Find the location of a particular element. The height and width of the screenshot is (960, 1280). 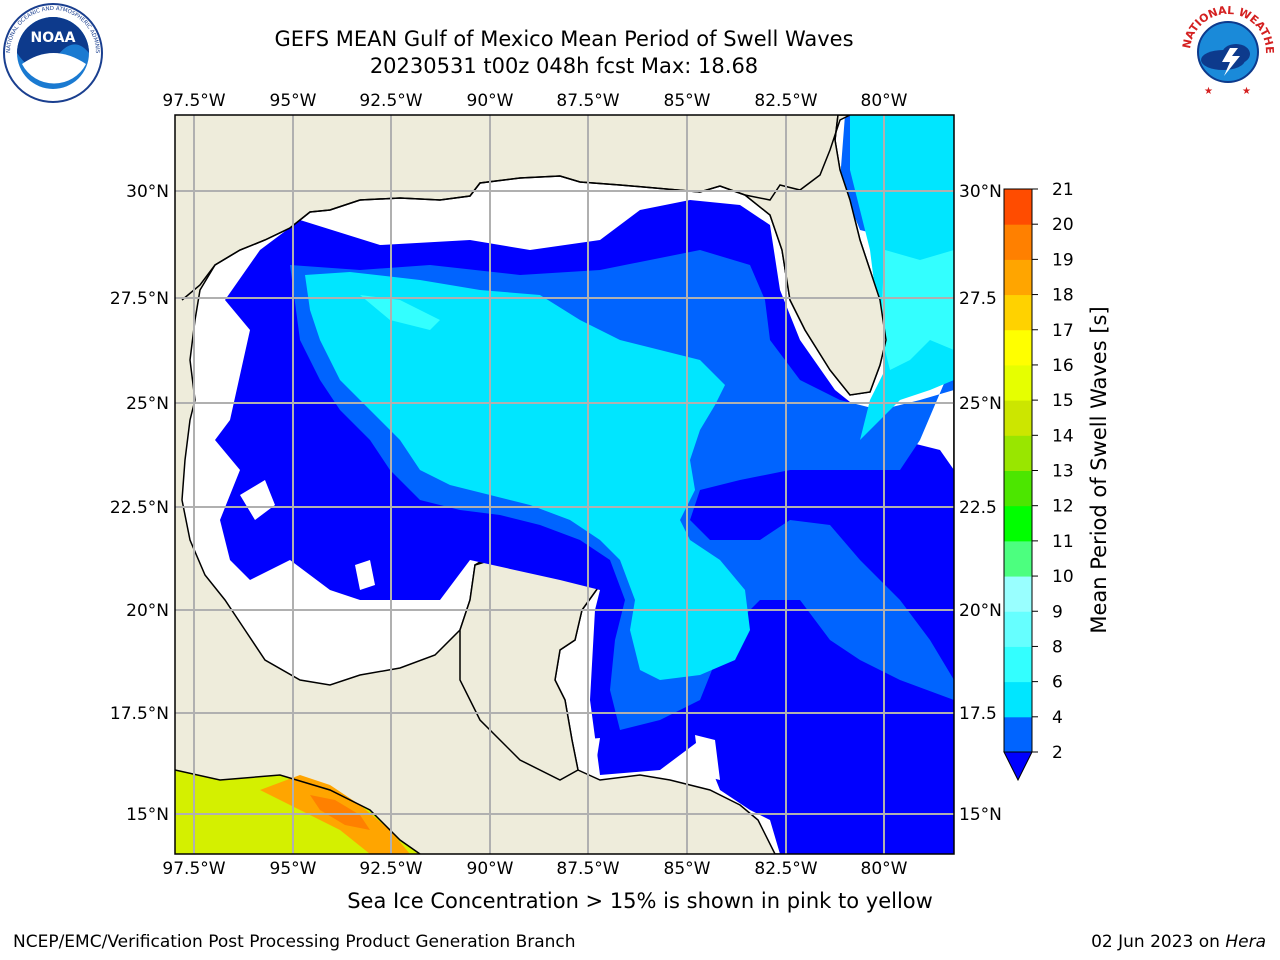

lon-tick-bottom: 87.5°W is located at coordinates (587, 869).